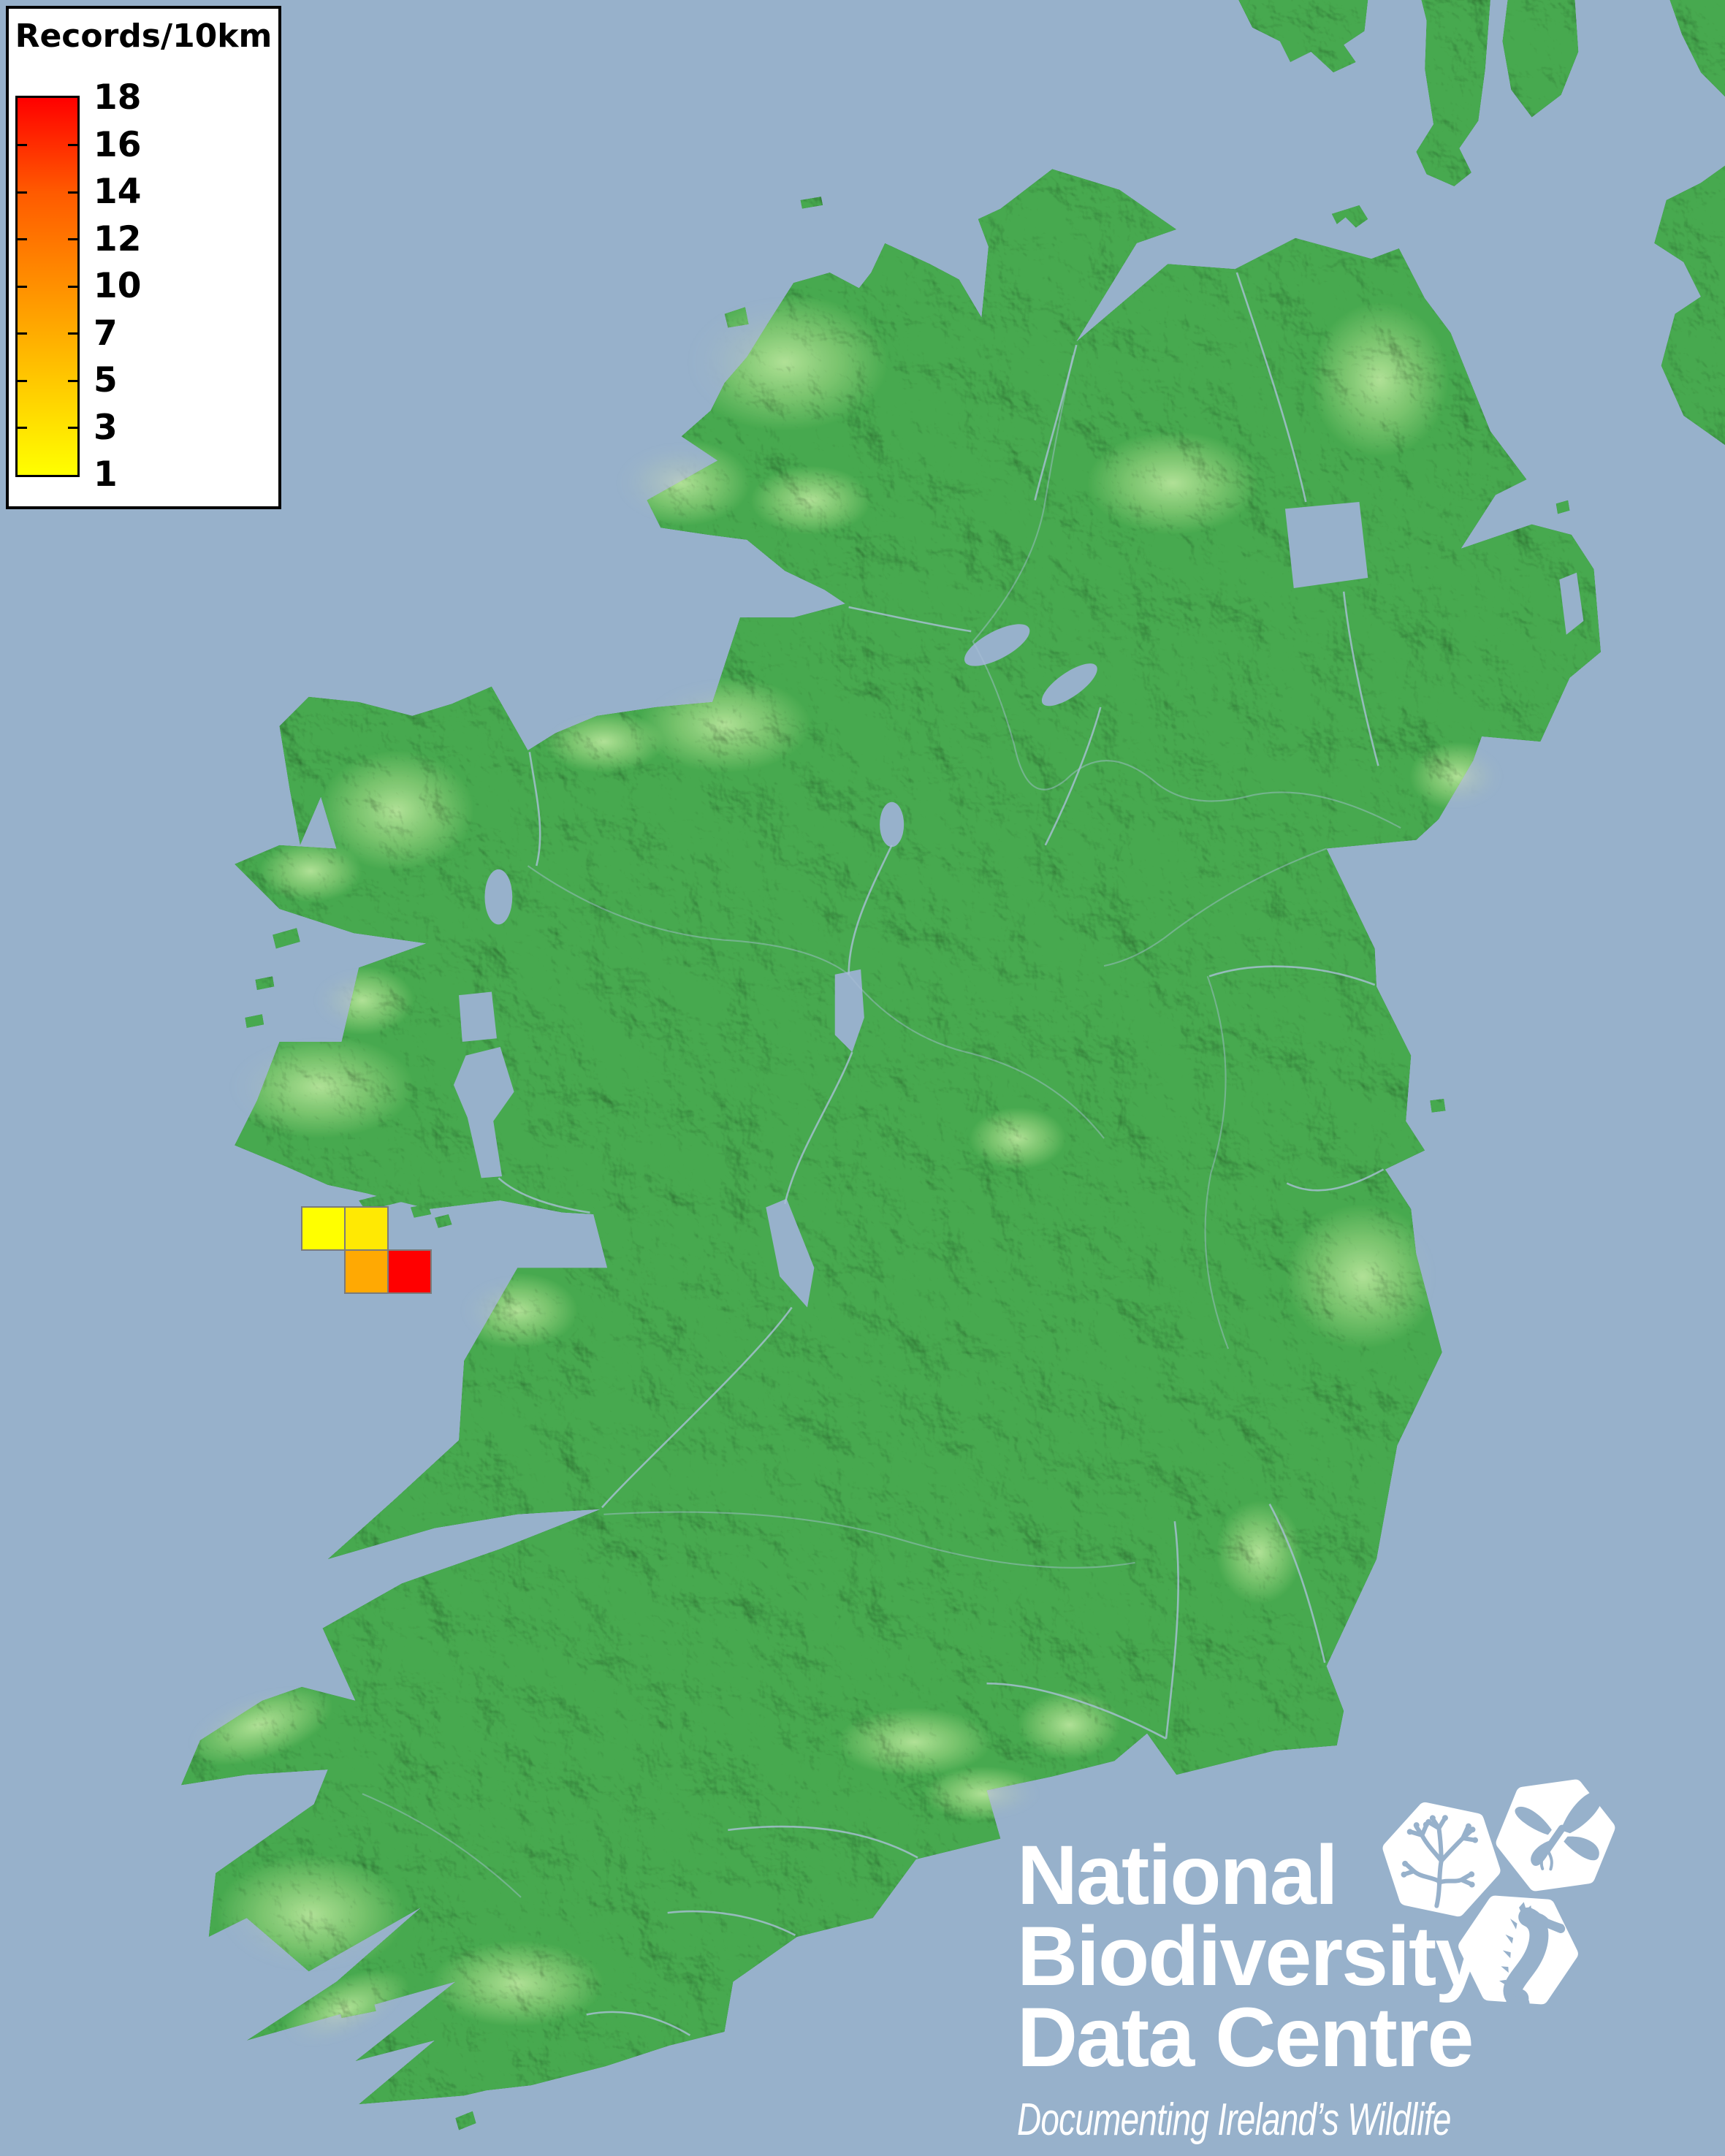  I want to click on nbdc-logo-text: National Biodiversity Data Centre, so click(1249, 1957).